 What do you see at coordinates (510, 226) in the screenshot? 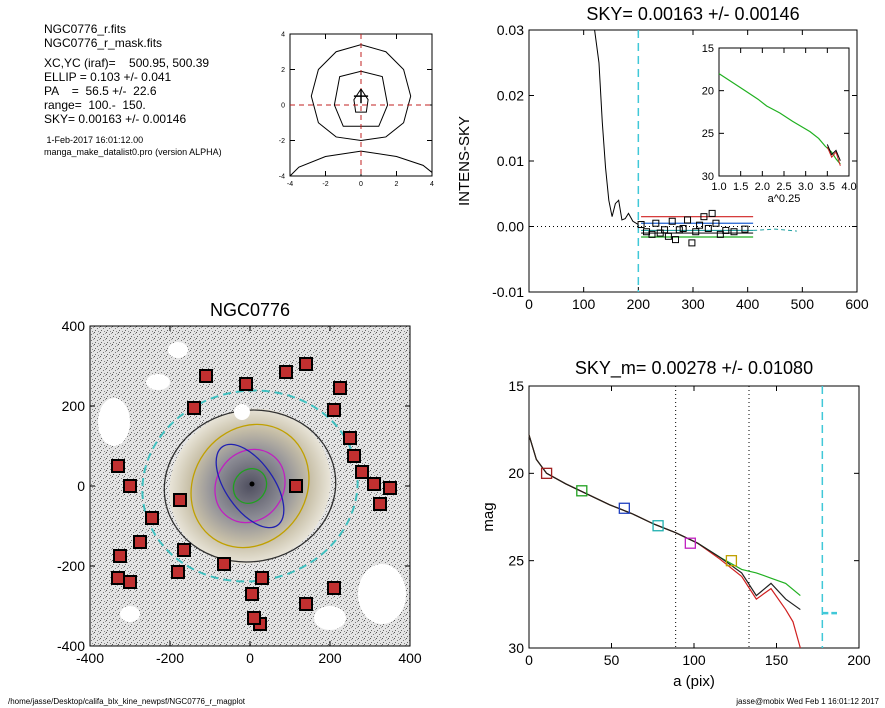
I see `y-tick-label: 0.00` at bounding box center [510, 226].